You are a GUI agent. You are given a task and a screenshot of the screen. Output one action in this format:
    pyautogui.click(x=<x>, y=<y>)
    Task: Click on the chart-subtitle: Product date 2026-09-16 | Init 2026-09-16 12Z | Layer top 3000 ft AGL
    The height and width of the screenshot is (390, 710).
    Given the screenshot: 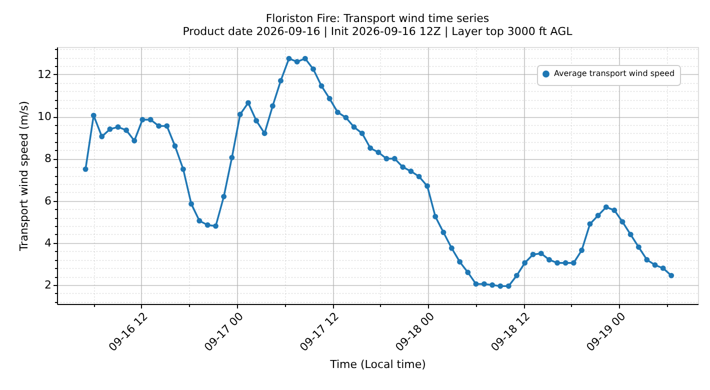 What is the action you would take?
    pyautogui.click(x=378, y=31)
    